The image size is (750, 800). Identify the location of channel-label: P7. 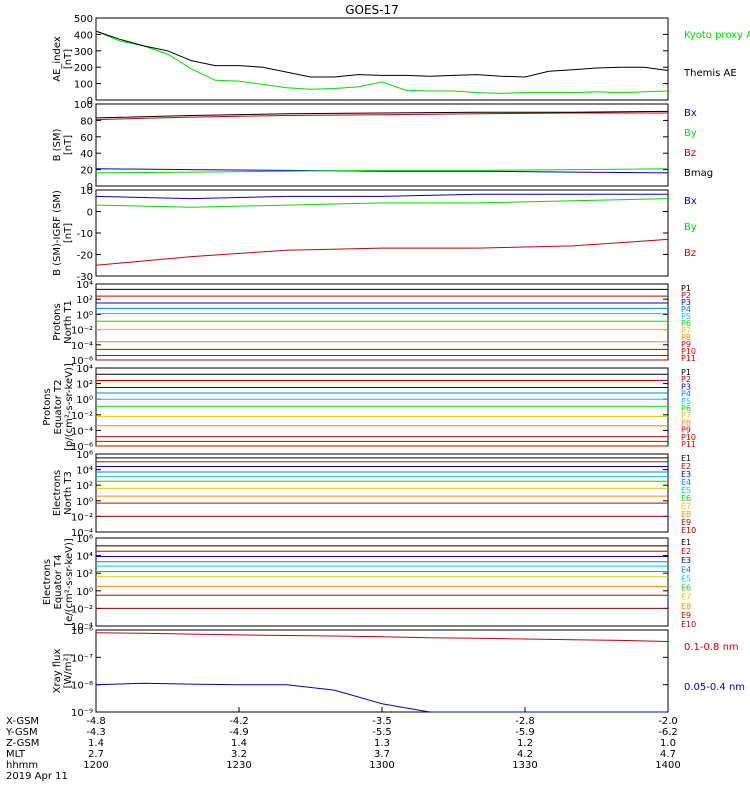
(686, 330).